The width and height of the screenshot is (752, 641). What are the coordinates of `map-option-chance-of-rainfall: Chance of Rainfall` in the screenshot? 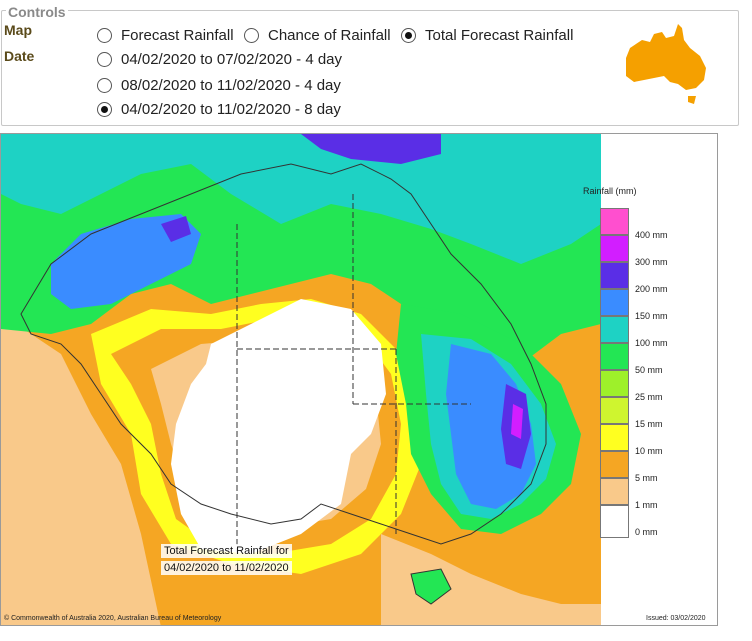 It's located at (317, 35).